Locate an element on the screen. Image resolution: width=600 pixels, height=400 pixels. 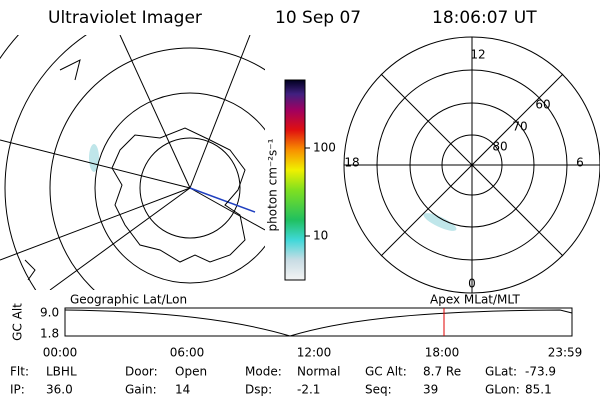
gc-alt-curve is located at coordinates (318, 323).